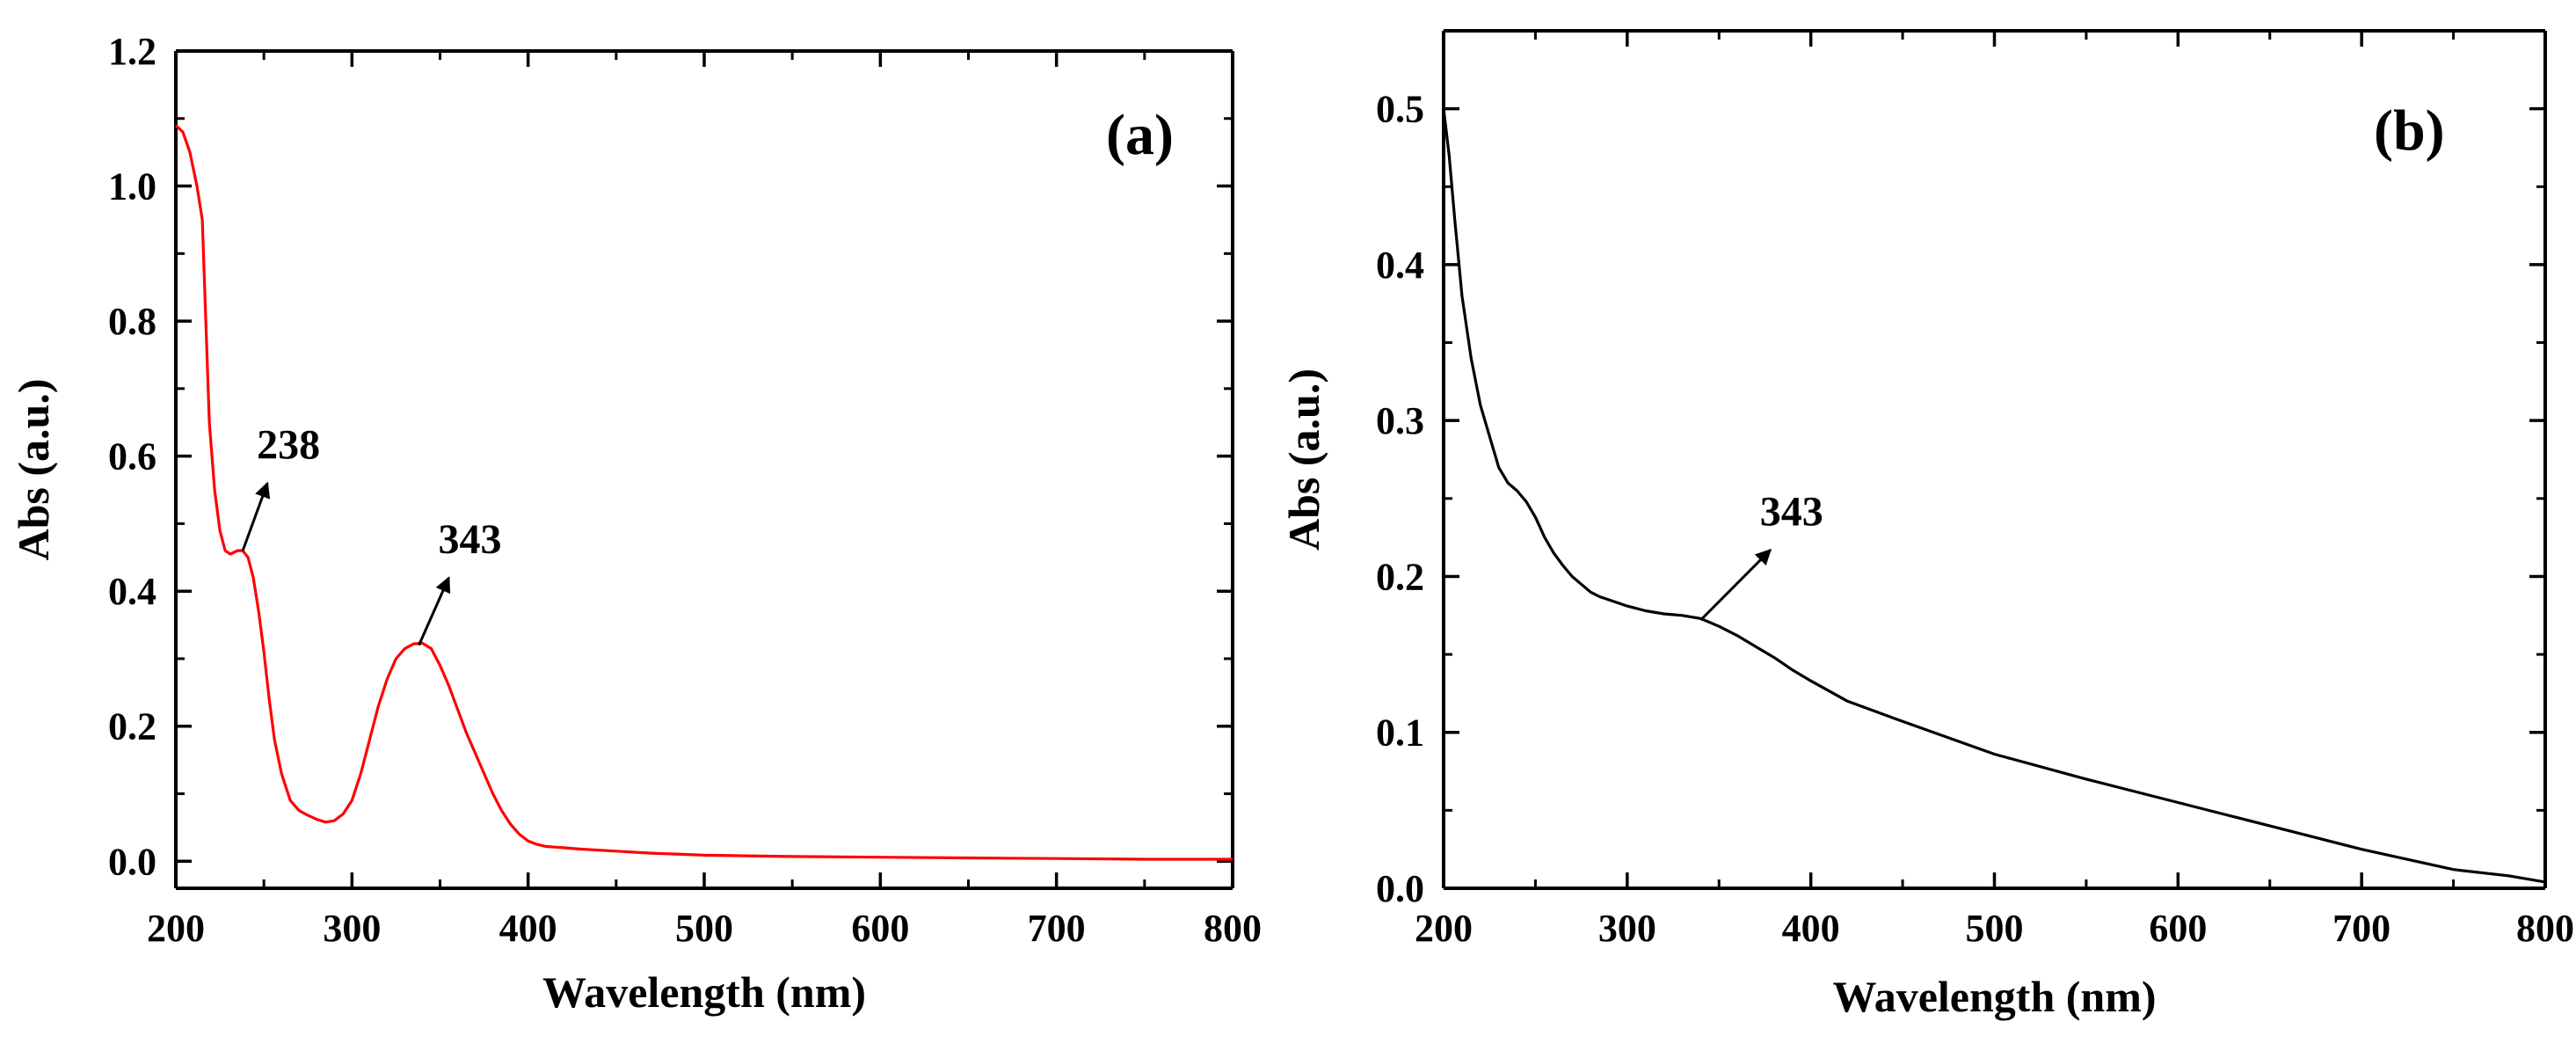 The image size is (2576, 1058). I want to click on annotation-label: 238, so click(288, 445).